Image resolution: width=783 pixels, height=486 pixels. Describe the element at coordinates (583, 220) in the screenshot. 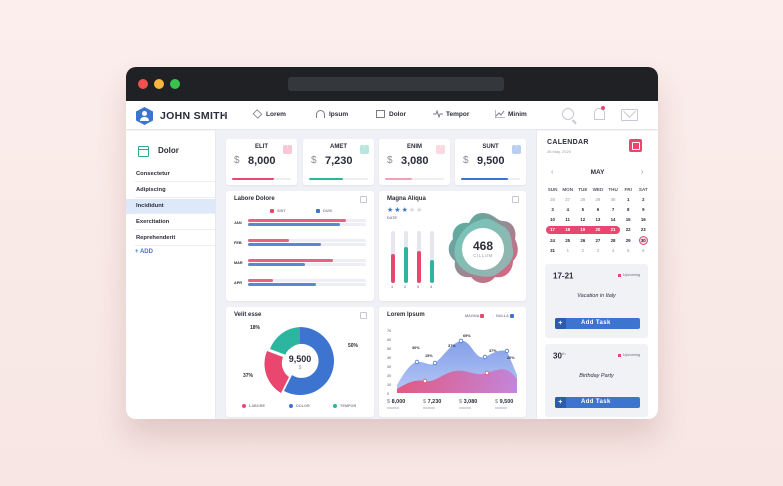

I see `calendar-day: 12` at that location.